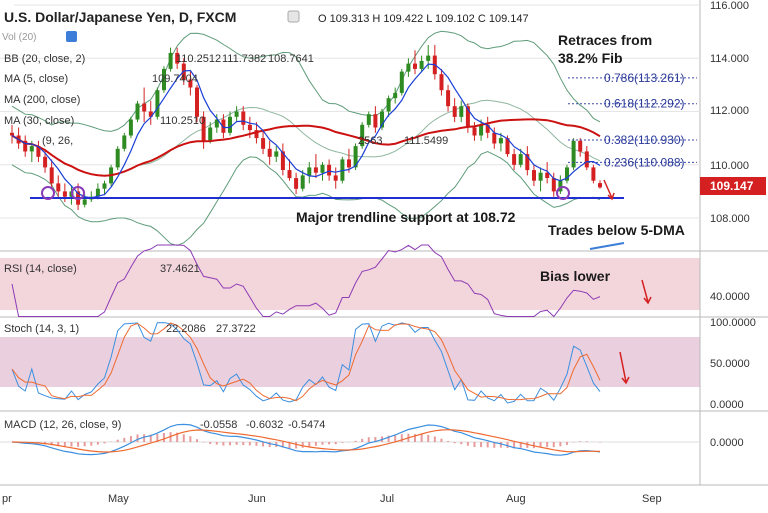 The image size is (768, 513). I want to click on time-tick: Aug, so click(516, 499).